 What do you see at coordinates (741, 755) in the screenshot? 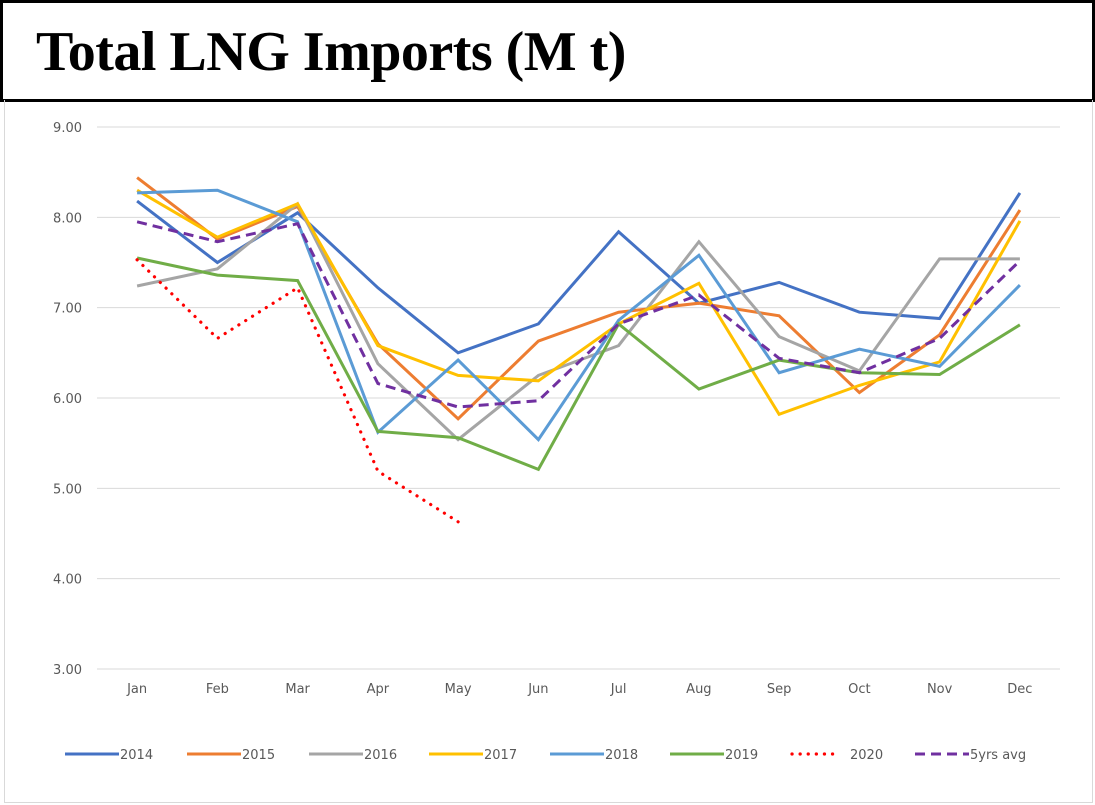
I see `legend-label: 2019` at bounding box center [741, 755].